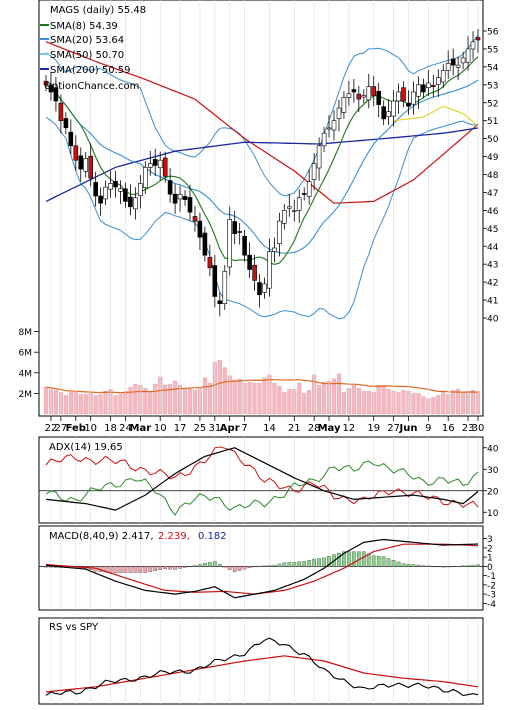 The height and width of the screenshot is (710, 526). What do you see at coordinates (491, 577) in the screenshot?
I see `macd-tick-label: -1` at bounding box center [491, 577].